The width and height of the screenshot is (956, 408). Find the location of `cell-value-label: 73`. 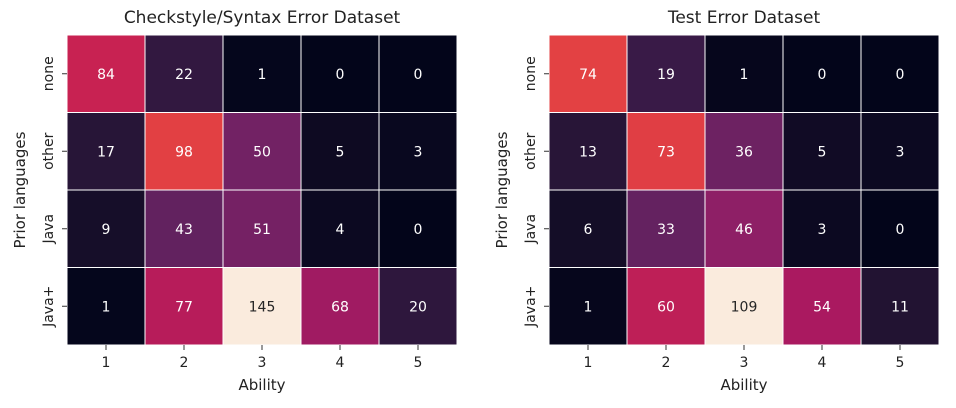

cell-value-label: 73 is located at coordinates (666, 152).